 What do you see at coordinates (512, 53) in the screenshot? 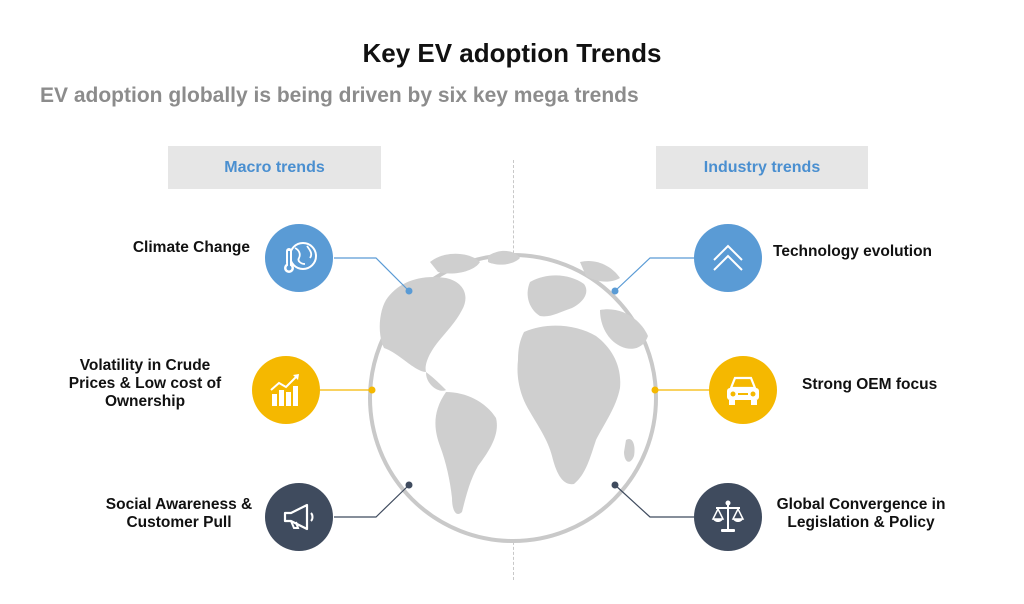
I see `page-title: Key EV adoption Trends` at bounding box center [512, 53].